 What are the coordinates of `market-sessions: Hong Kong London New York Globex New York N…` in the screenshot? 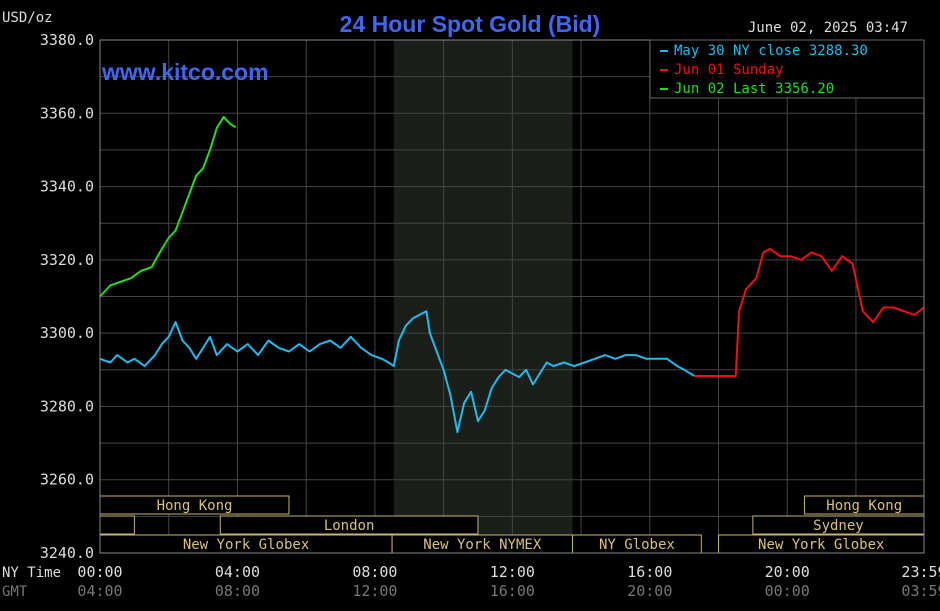 It's located at (512, 524).